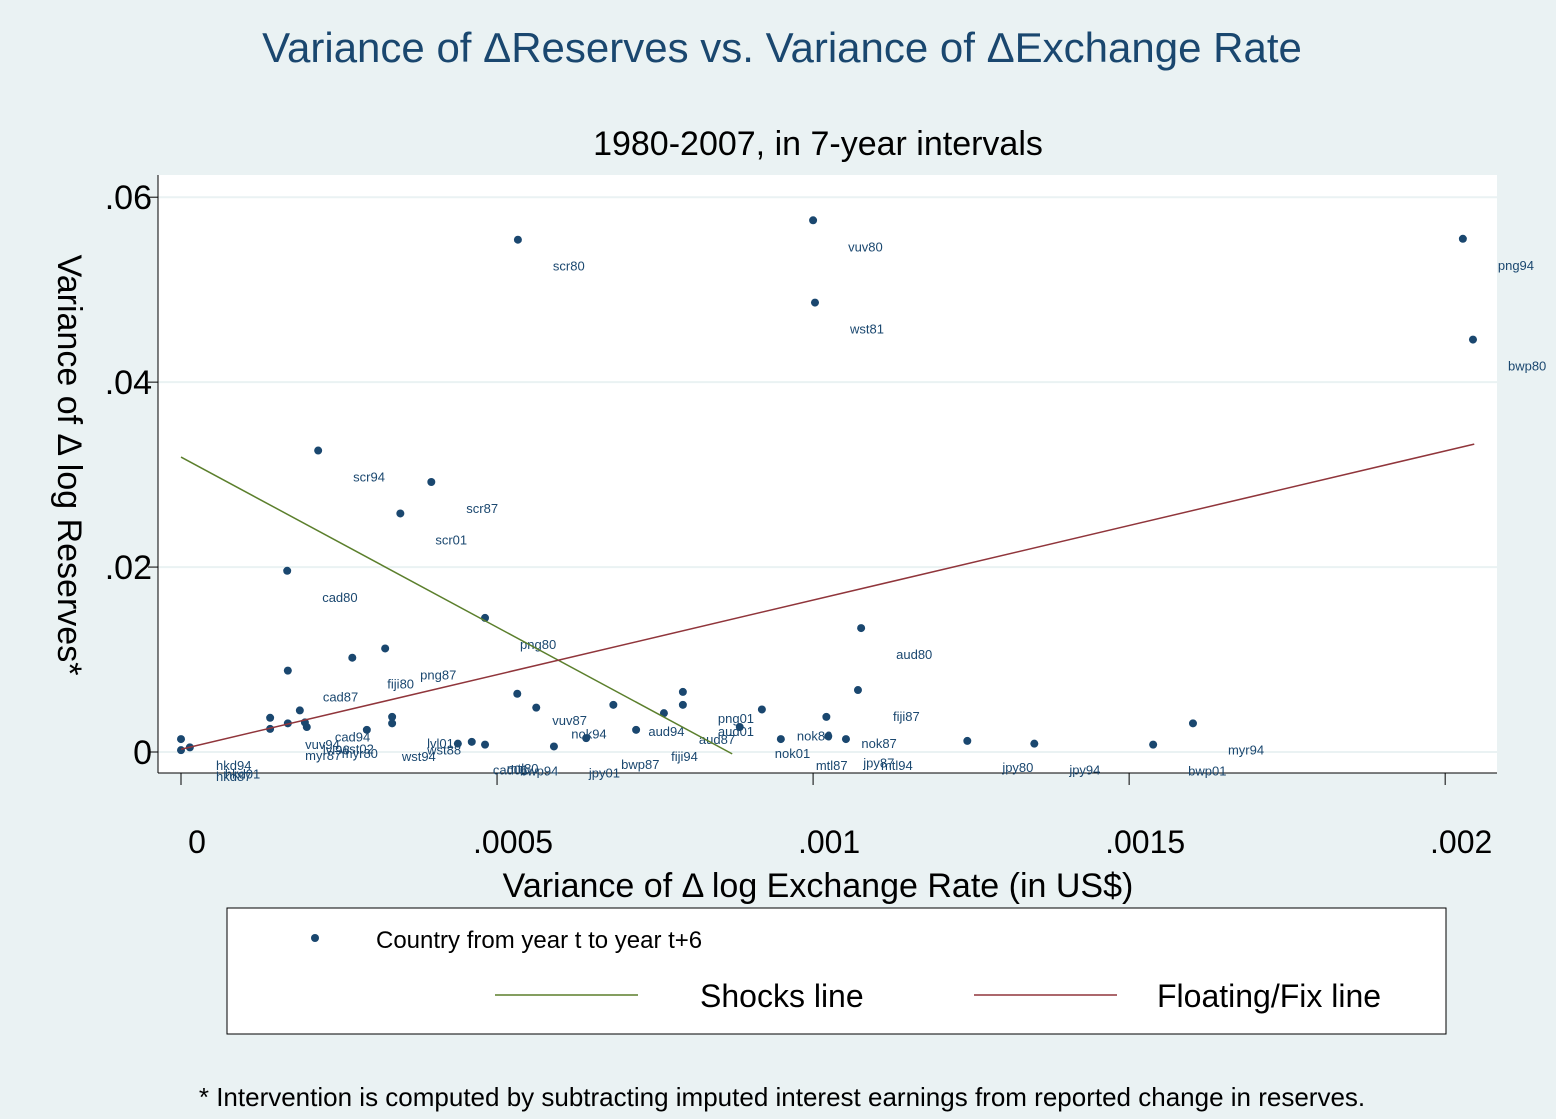  I want to click on y-tick-label: .06, so click(128, 198).